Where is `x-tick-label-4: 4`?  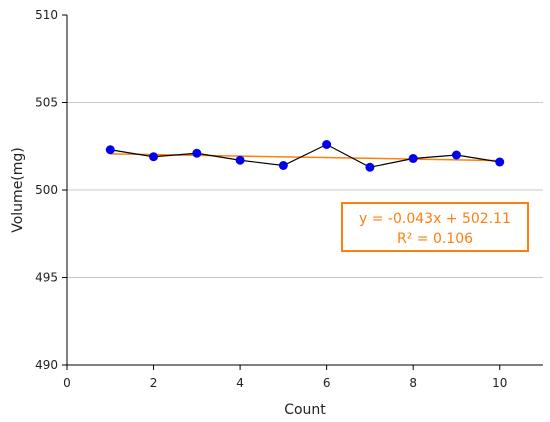
x-tick-label-4: 4 is located at coordinates (240, 383).